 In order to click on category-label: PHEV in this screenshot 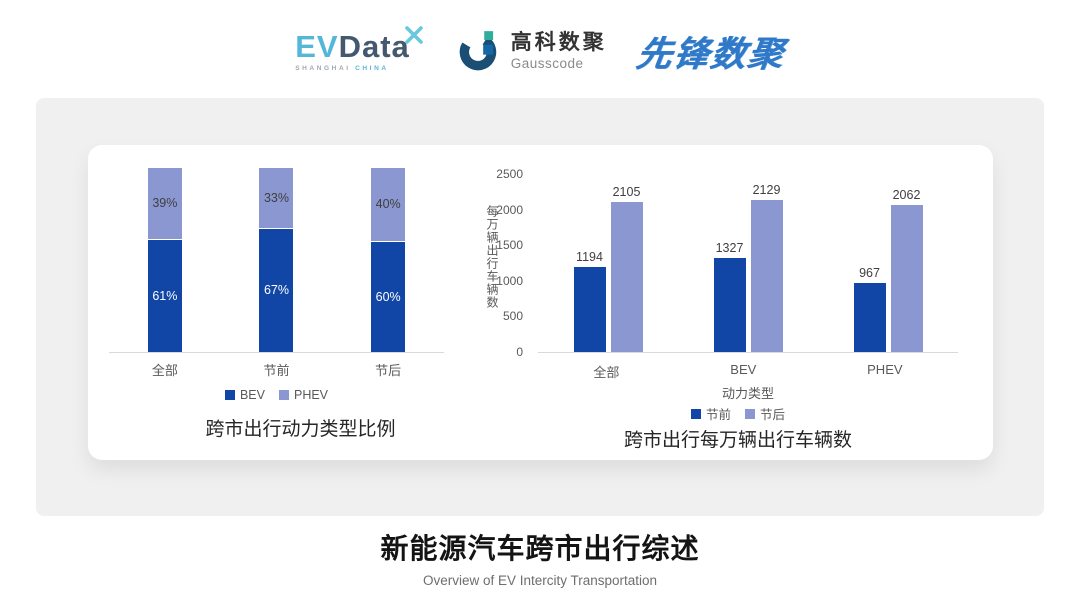, I will do `click(885, 369)`.